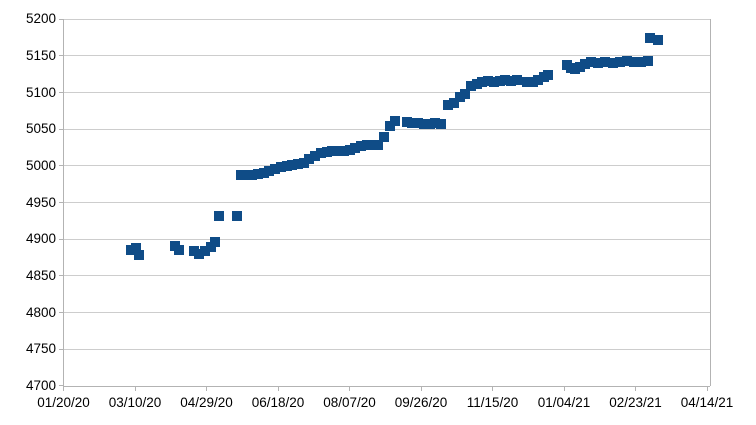 Image resolution: width=756 pixels, height=425 pixels. I want to click on x-axis-tick-label: 04/14/21, so click(707, 402).